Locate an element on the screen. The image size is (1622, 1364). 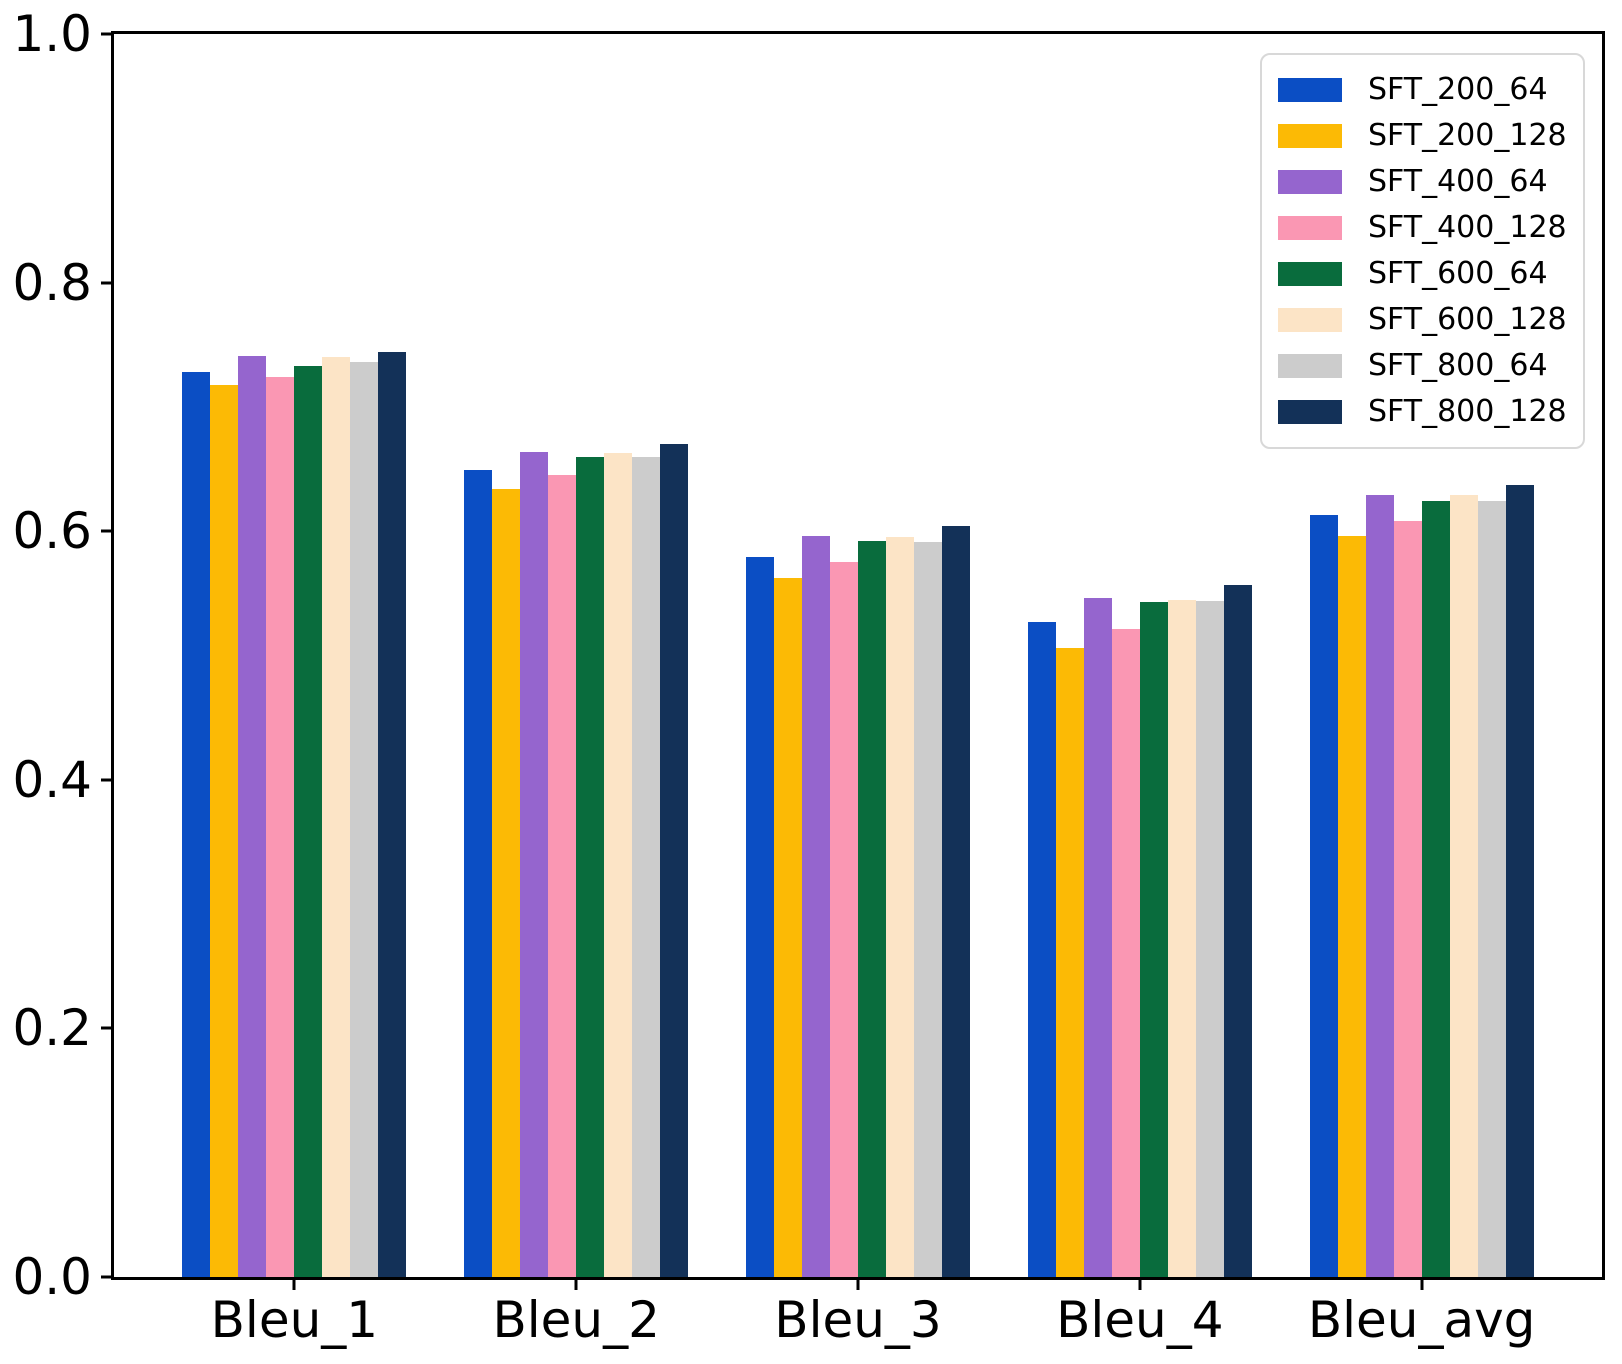
legend-item-SFT_200_64: SFT_200_64 is located at coordinates (1425, 90).